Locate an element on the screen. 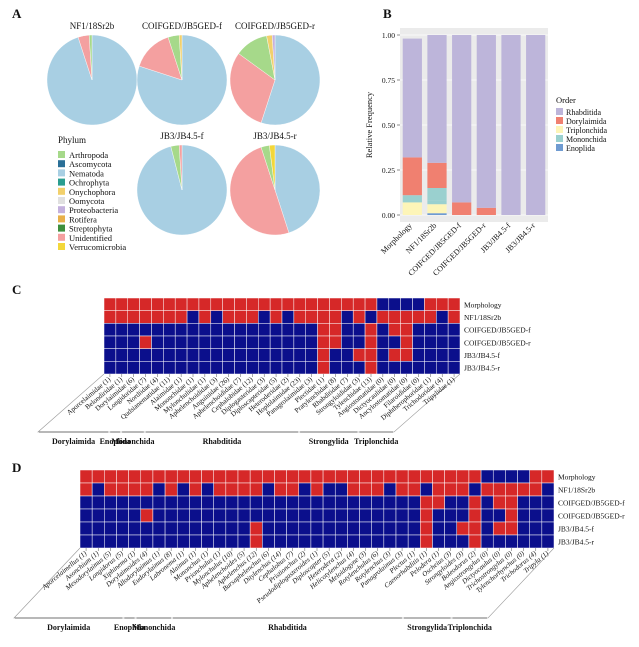 This screenshot has height=647, width=639. y-tick-label: 0.50 is located at coordinates (388, 125).